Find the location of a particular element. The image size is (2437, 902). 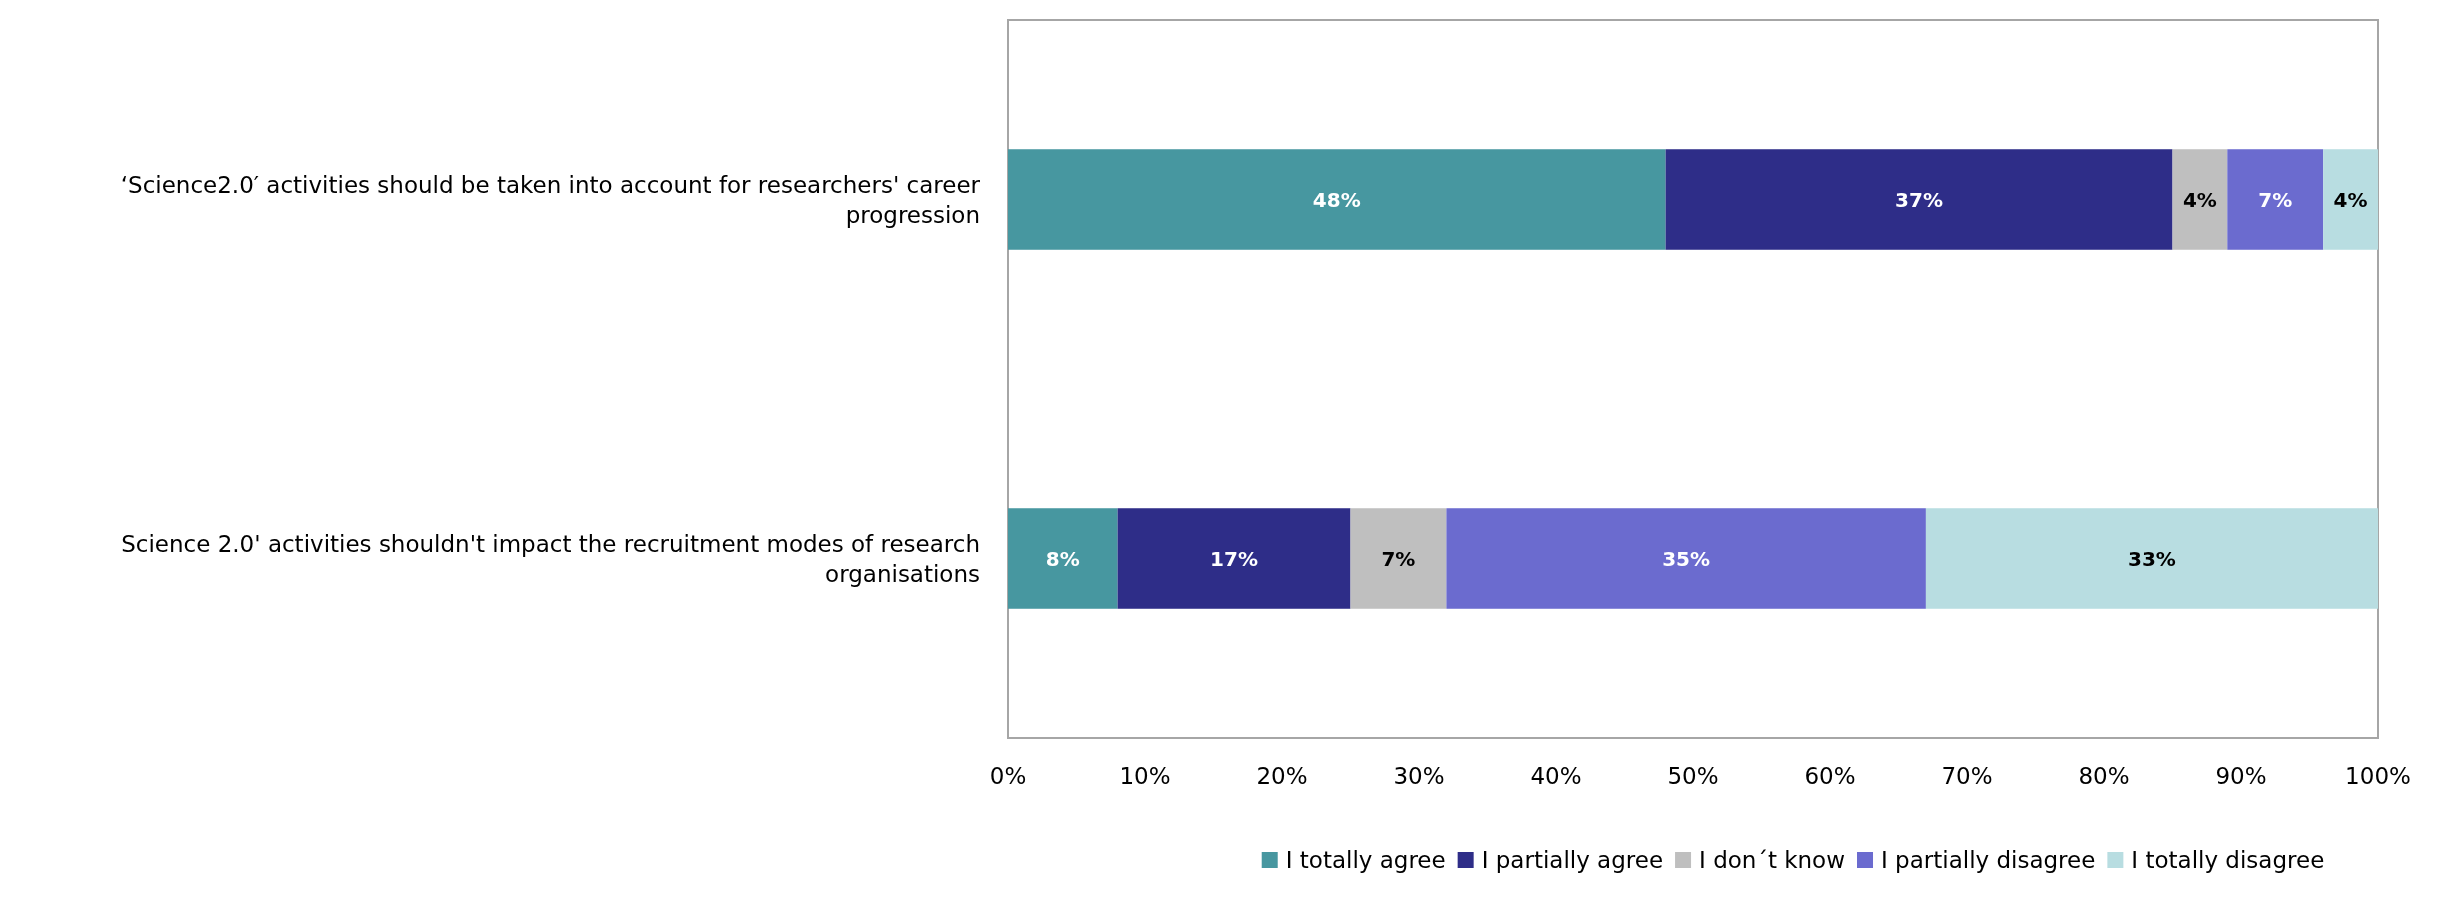

data-label: 35% is located at coordinates (1686, 558).